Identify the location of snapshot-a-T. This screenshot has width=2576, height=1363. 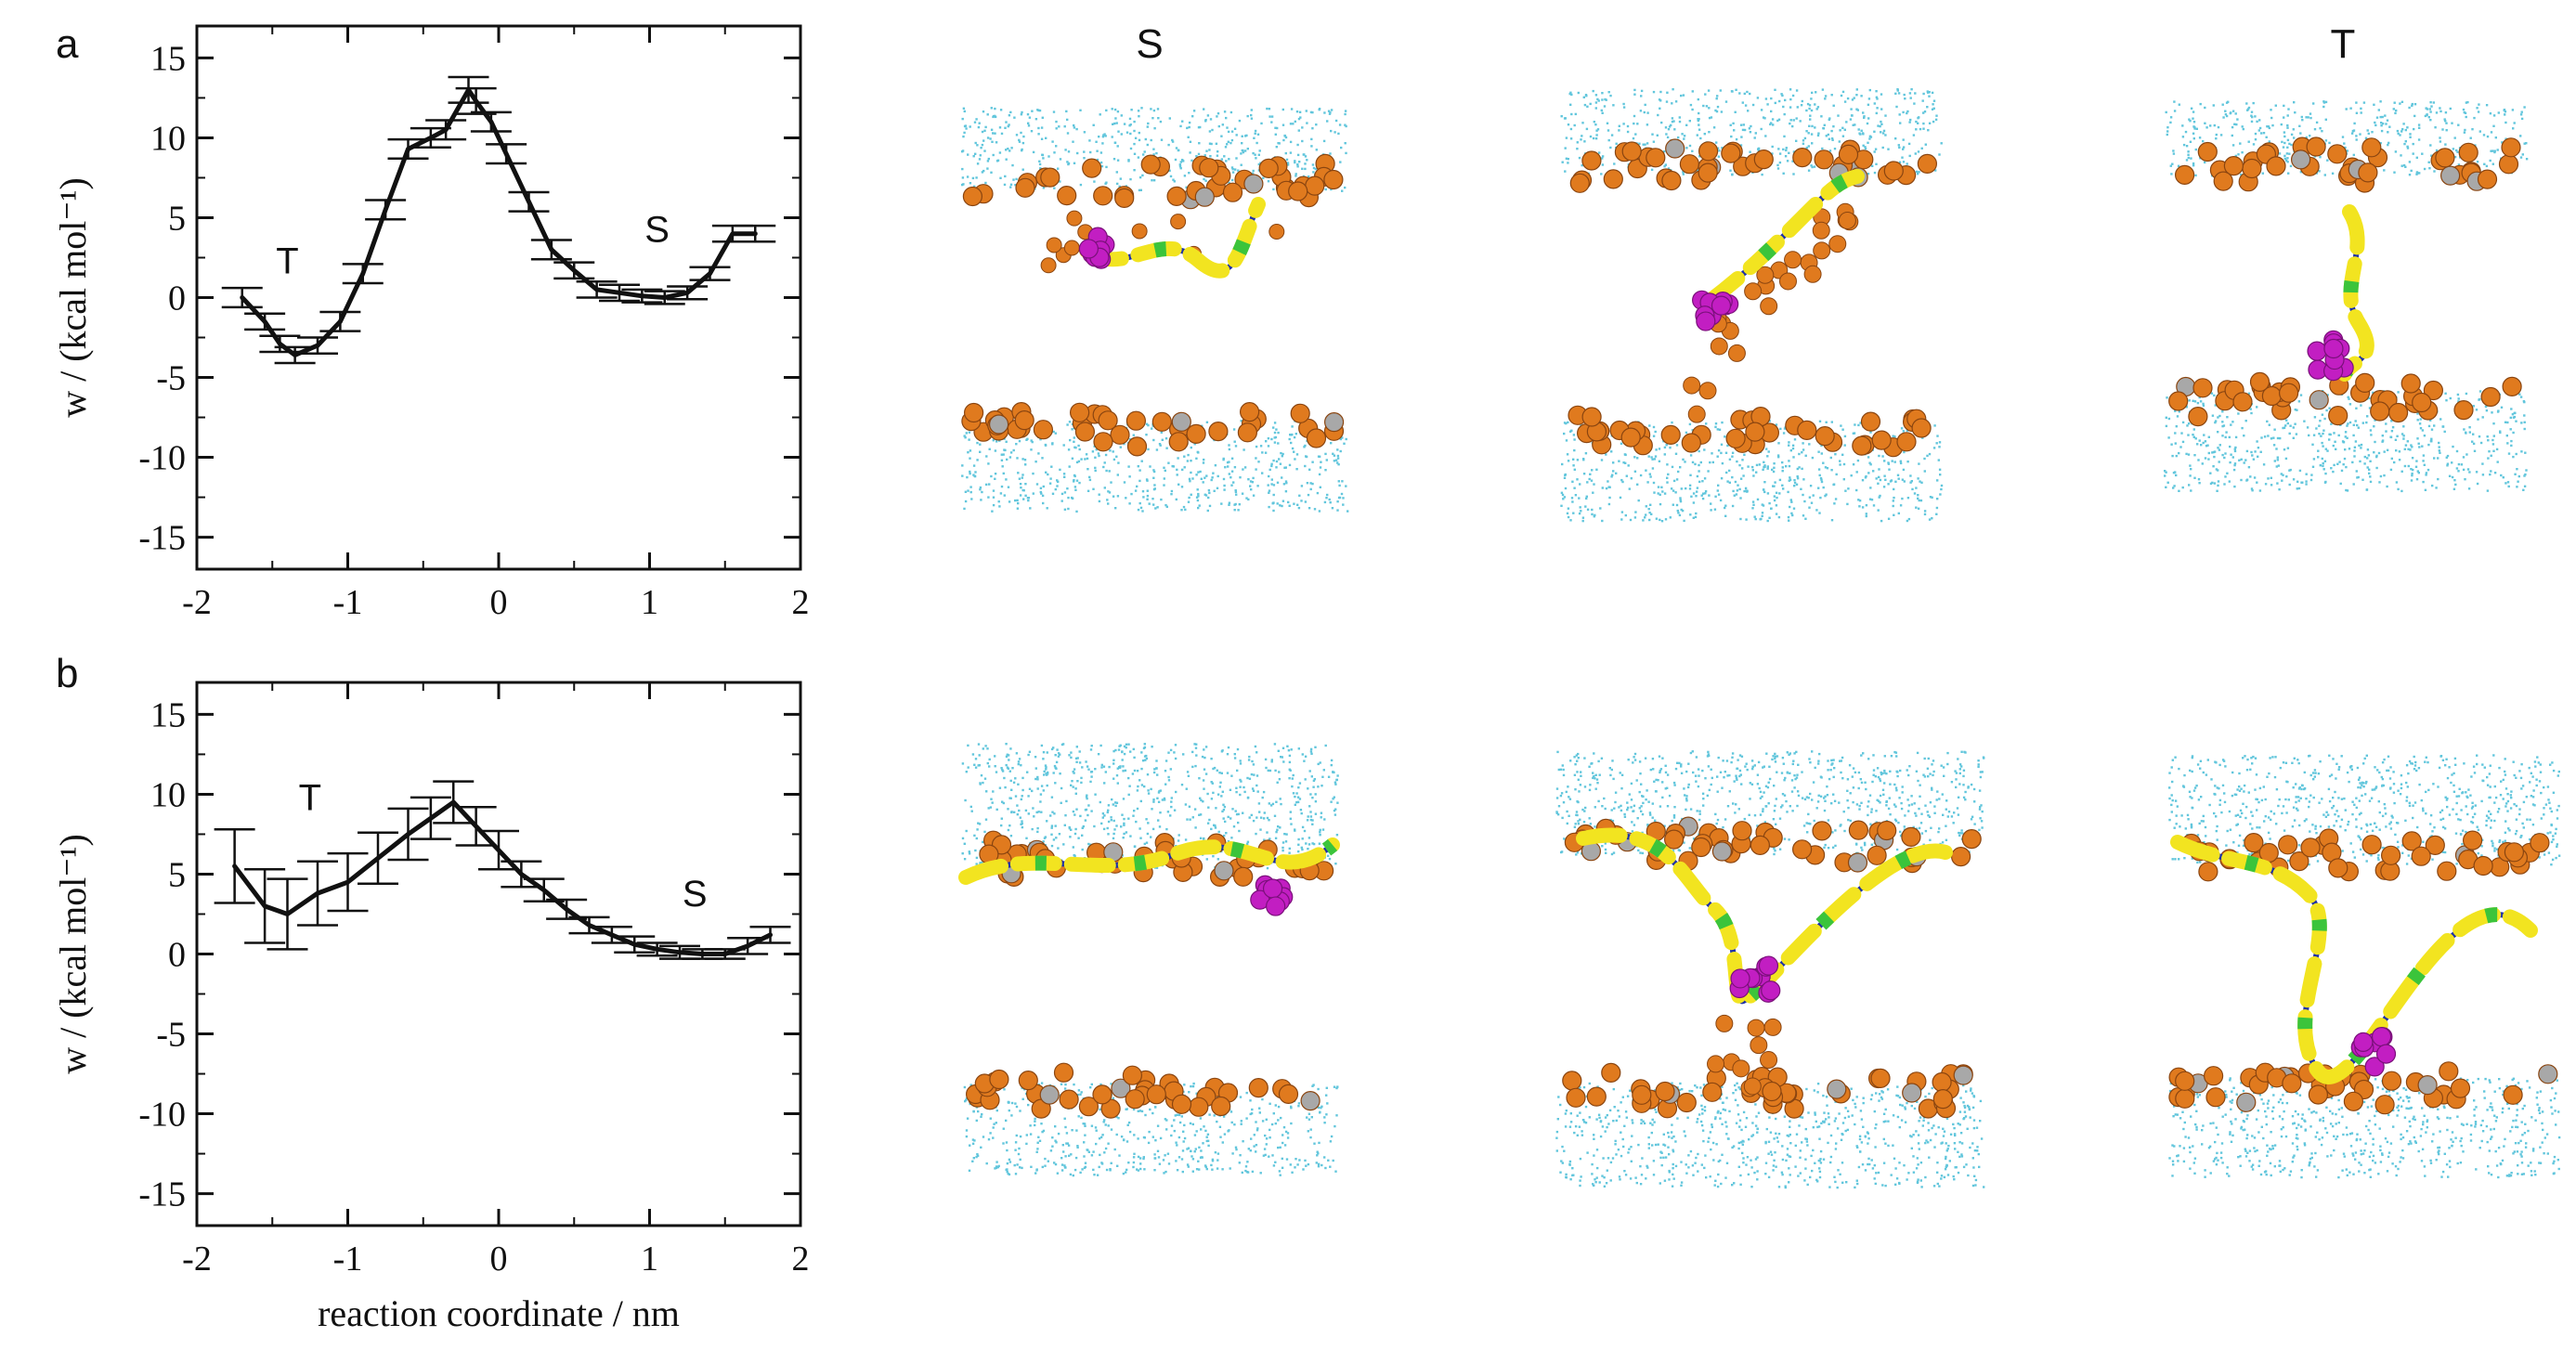
(2347, 296).